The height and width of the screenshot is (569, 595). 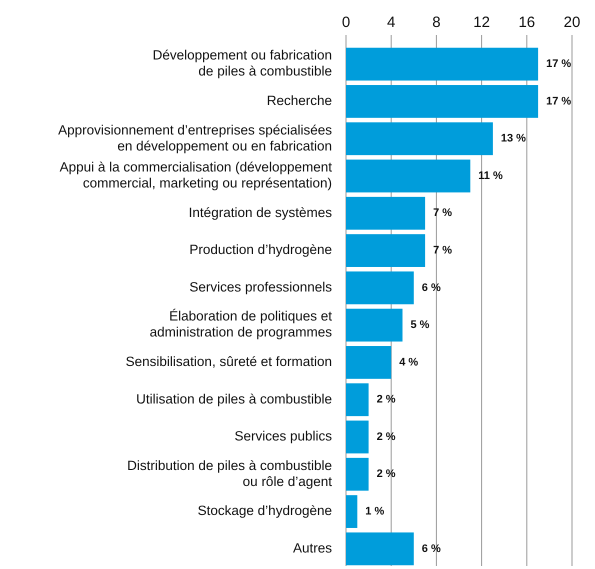 What do you see at coordinates (265, 510) in the screenshot?
I see `y-tick-label: Stockage d’hydrogène` at bounding box center [265, 510].